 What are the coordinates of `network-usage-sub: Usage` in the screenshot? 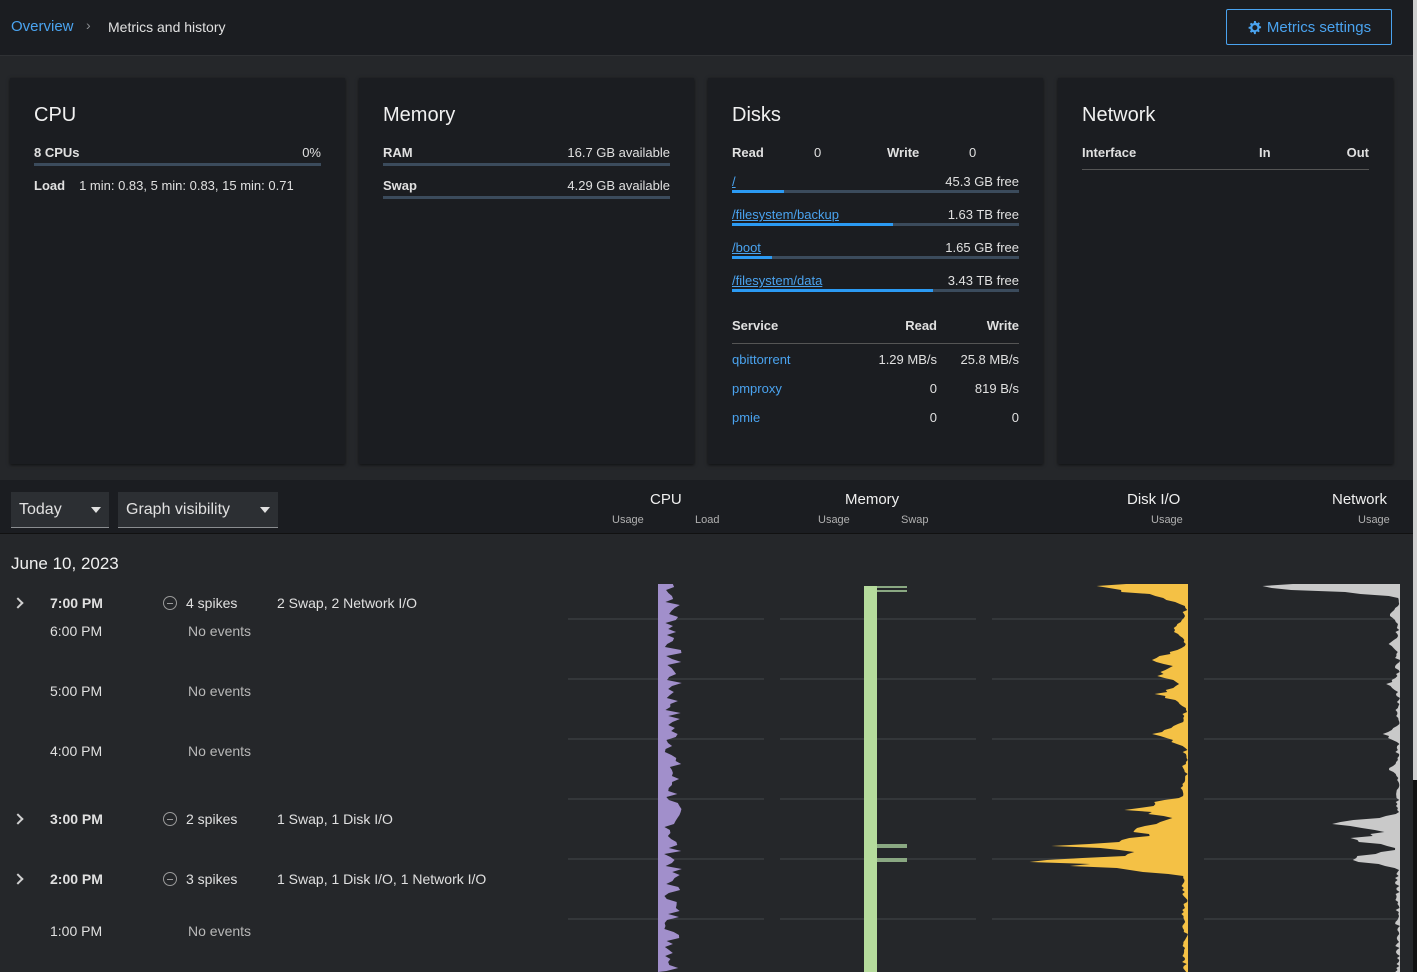 It's located at (1374, 520).